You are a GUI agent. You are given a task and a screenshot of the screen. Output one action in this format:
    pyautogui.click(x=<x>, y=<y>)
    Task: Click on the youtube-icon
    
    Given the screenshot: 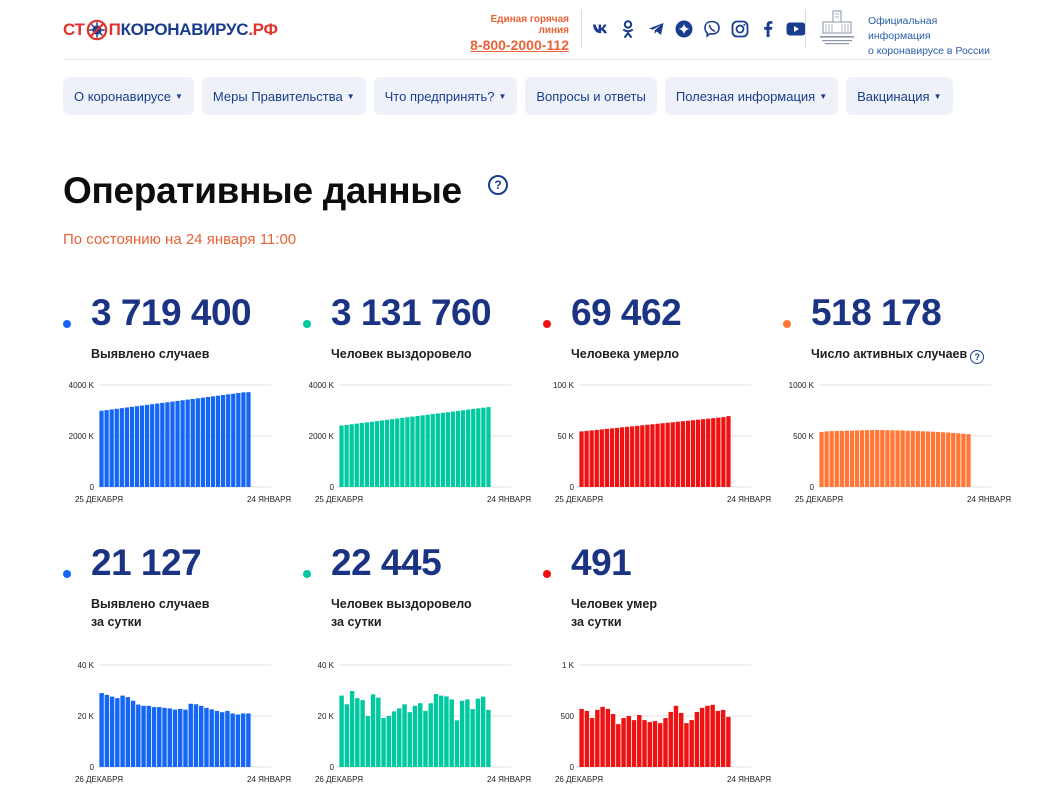 What is the action you would take?
    pyautogui.click(x=796, y=29)
    